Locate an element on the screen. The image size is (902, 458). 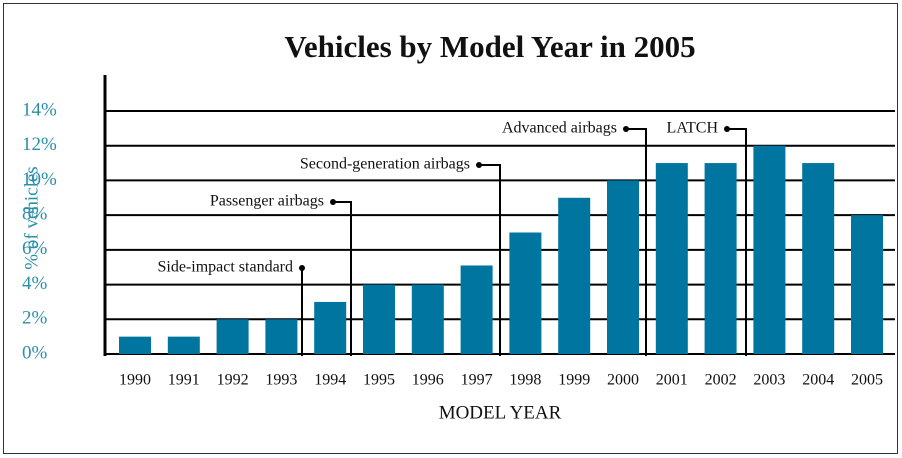
y-axis-label: % of vehicles is located at coordinates (31, 217).